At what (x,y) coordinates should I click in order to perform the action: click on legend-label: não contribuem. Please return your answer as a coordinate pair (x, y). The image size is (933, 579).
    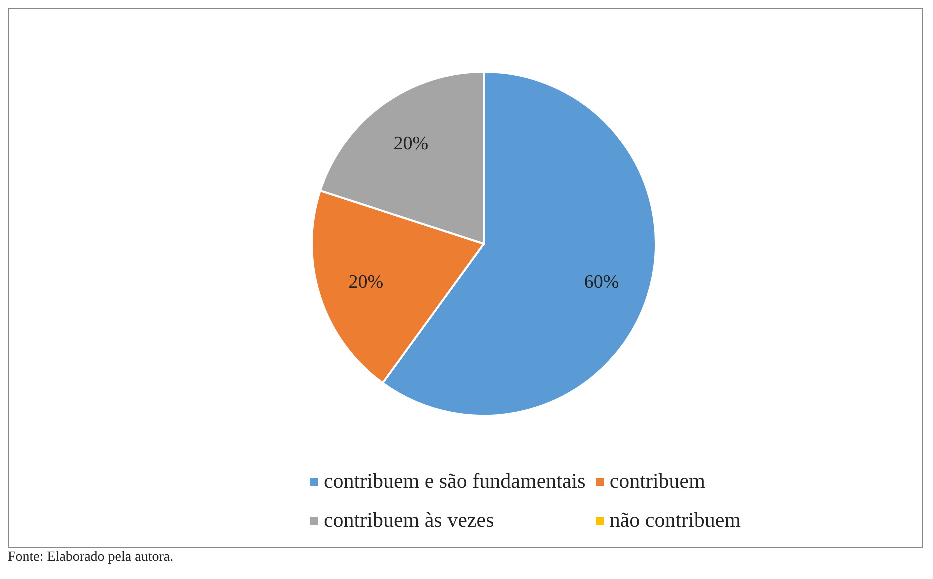
    Looking at the image, I should click on (676, 520).